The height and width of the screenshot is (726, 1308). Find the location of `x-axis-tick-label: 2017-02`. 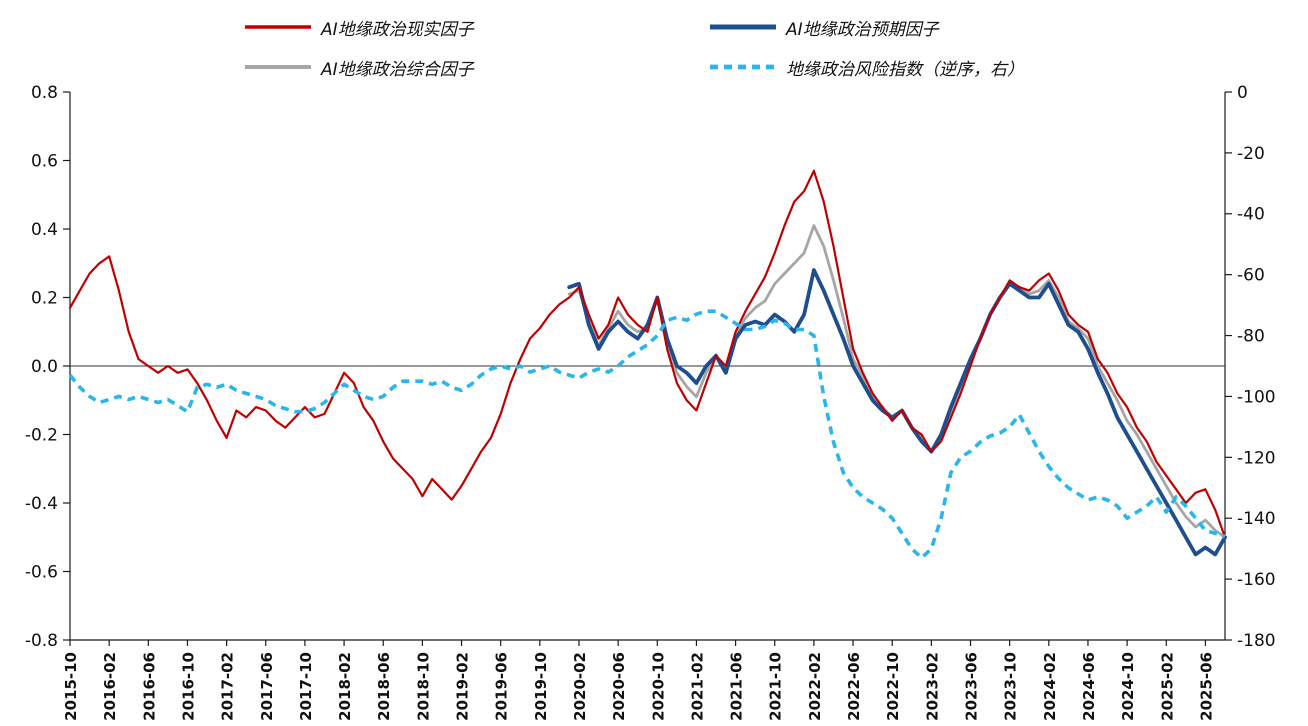

x-axis-tick-label: 2017-02 is located at coordinates (228, 686).